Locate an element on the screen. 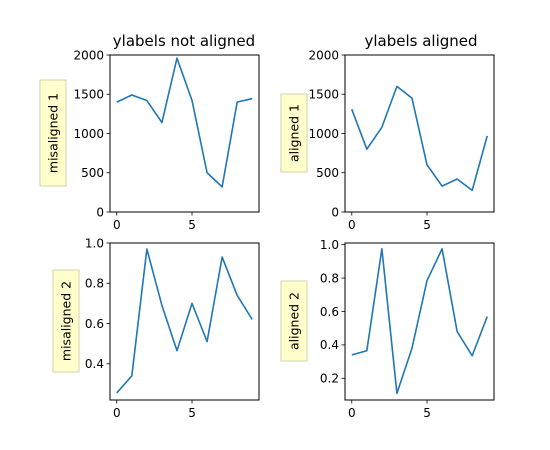  y-axis-label: aligned 1 is located at coordinates (294, 133).